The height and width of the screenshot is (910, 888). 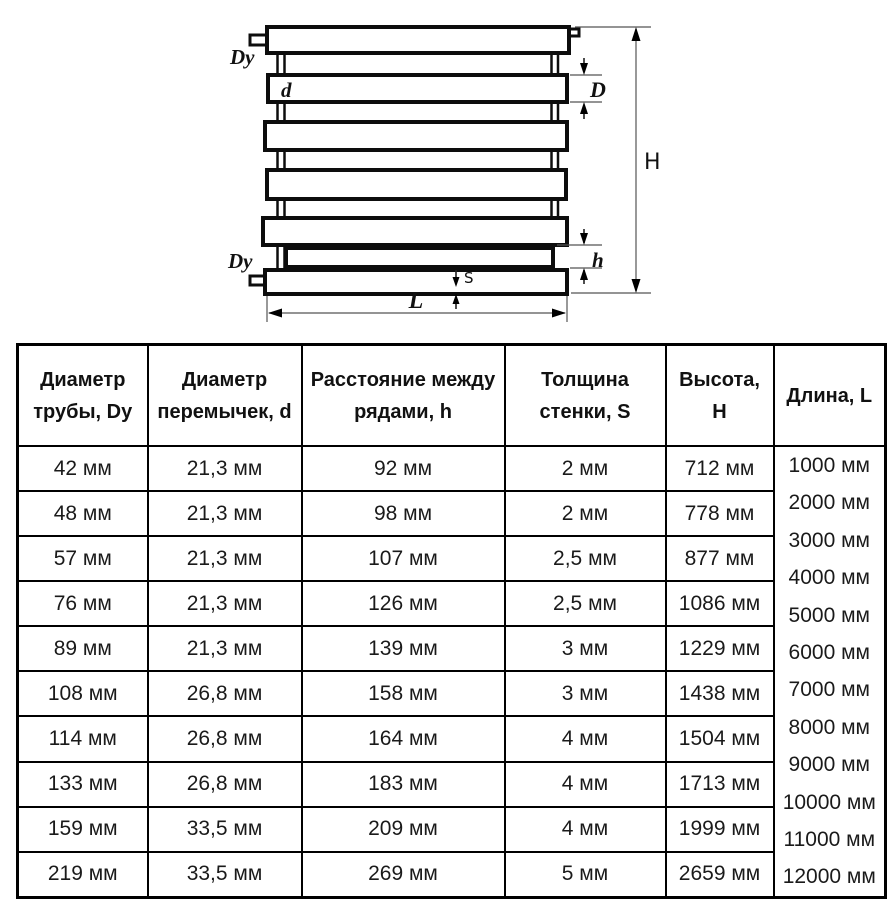 I want to click on table-cell: 877 мм, so click(x=719, y=559).